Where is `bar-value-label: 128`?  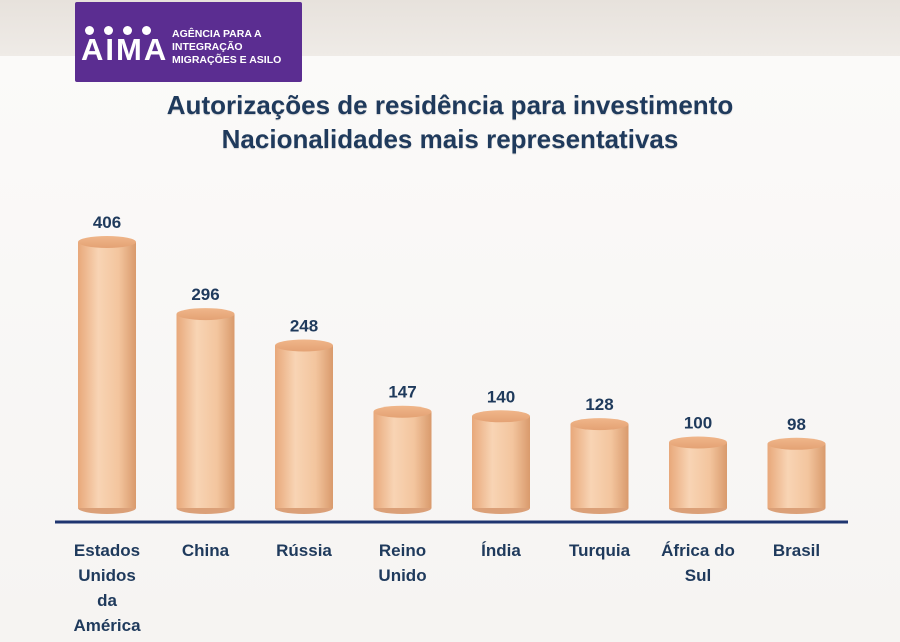 bar-value-label: 128 is located at coordinates (599, 404).